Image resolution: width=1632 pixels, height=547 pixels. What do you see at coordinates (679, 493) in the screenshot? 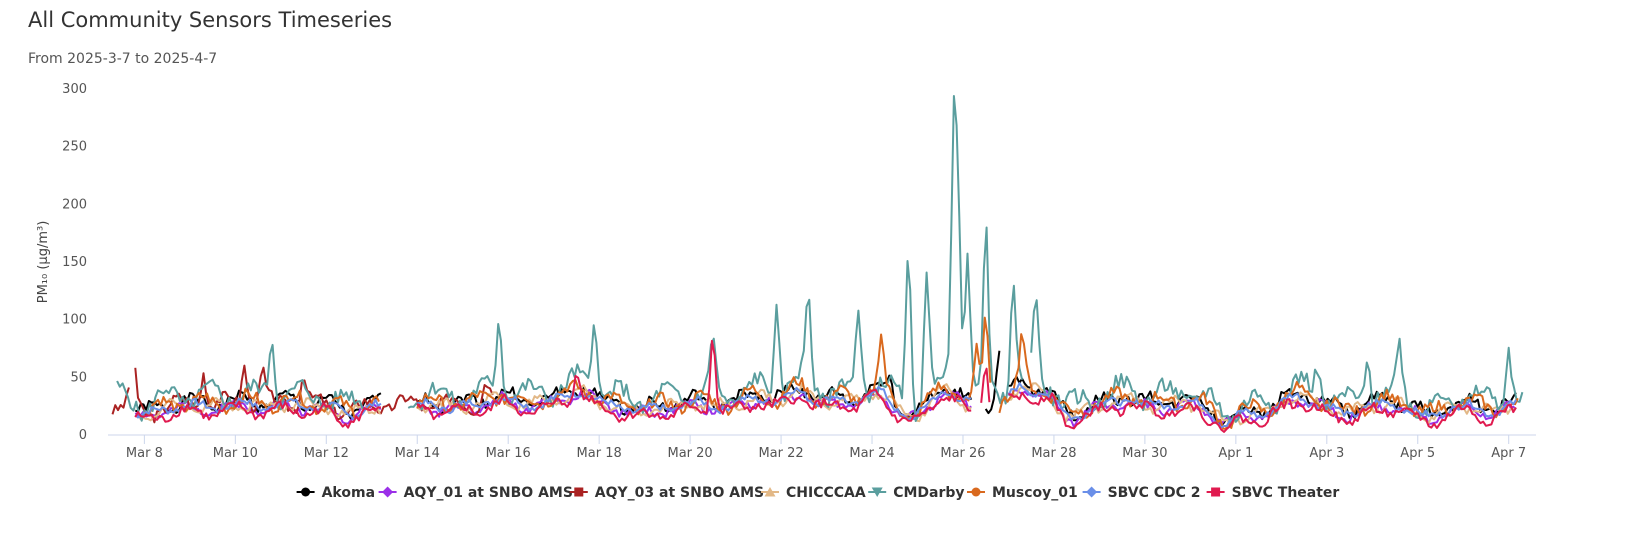
I see `legend-label: AQY_03 at SNBO AMS` at bounding box center [679, 493].